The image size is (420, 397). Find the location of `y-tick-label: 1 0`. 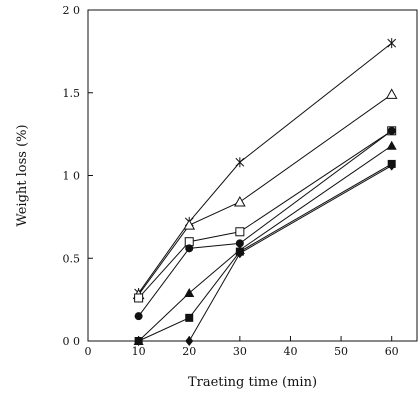

y-tick-label: 1 0 is located at coordinates (72, 176).